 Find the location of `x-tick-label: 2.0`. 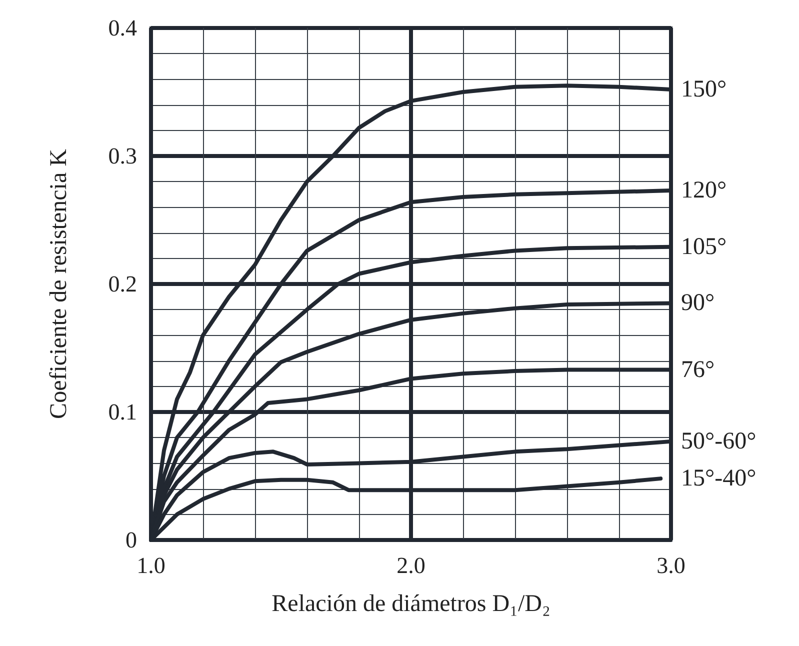

x-tick-label: 2.0 is located at coordinates (411, 565).